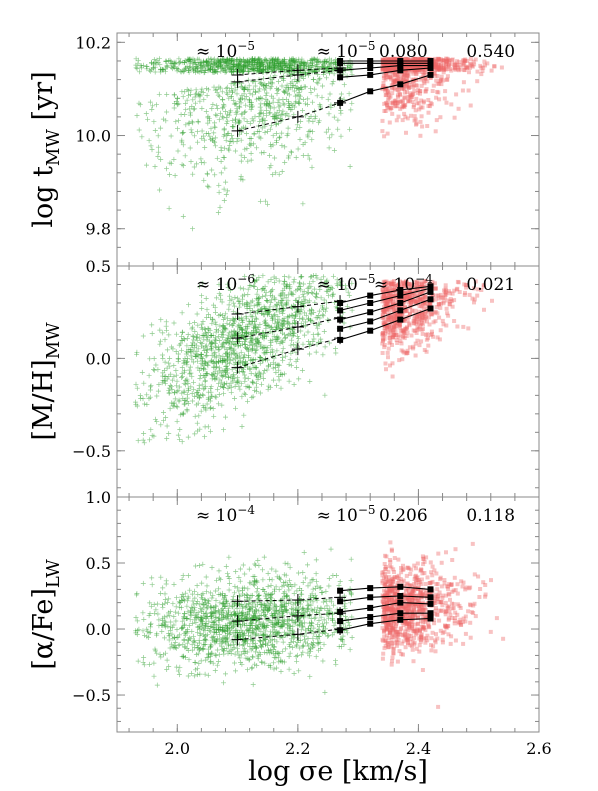 Image resolution: width=598 pixels, height=791 pixels. I want to click on red-trend-marker, so click(400, 84).